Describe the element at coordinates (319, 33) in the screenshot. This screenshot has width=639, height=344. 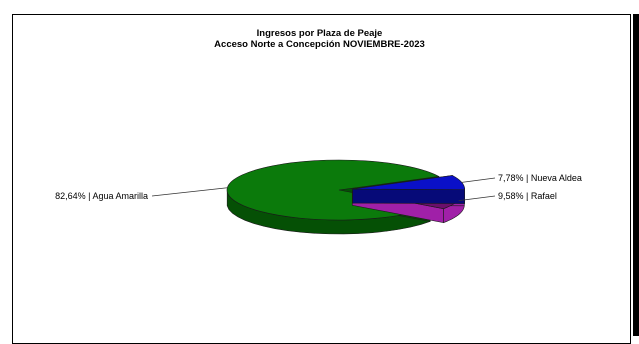
I see `chart-title: Ingresos por Plaza de Peaje` at that location.